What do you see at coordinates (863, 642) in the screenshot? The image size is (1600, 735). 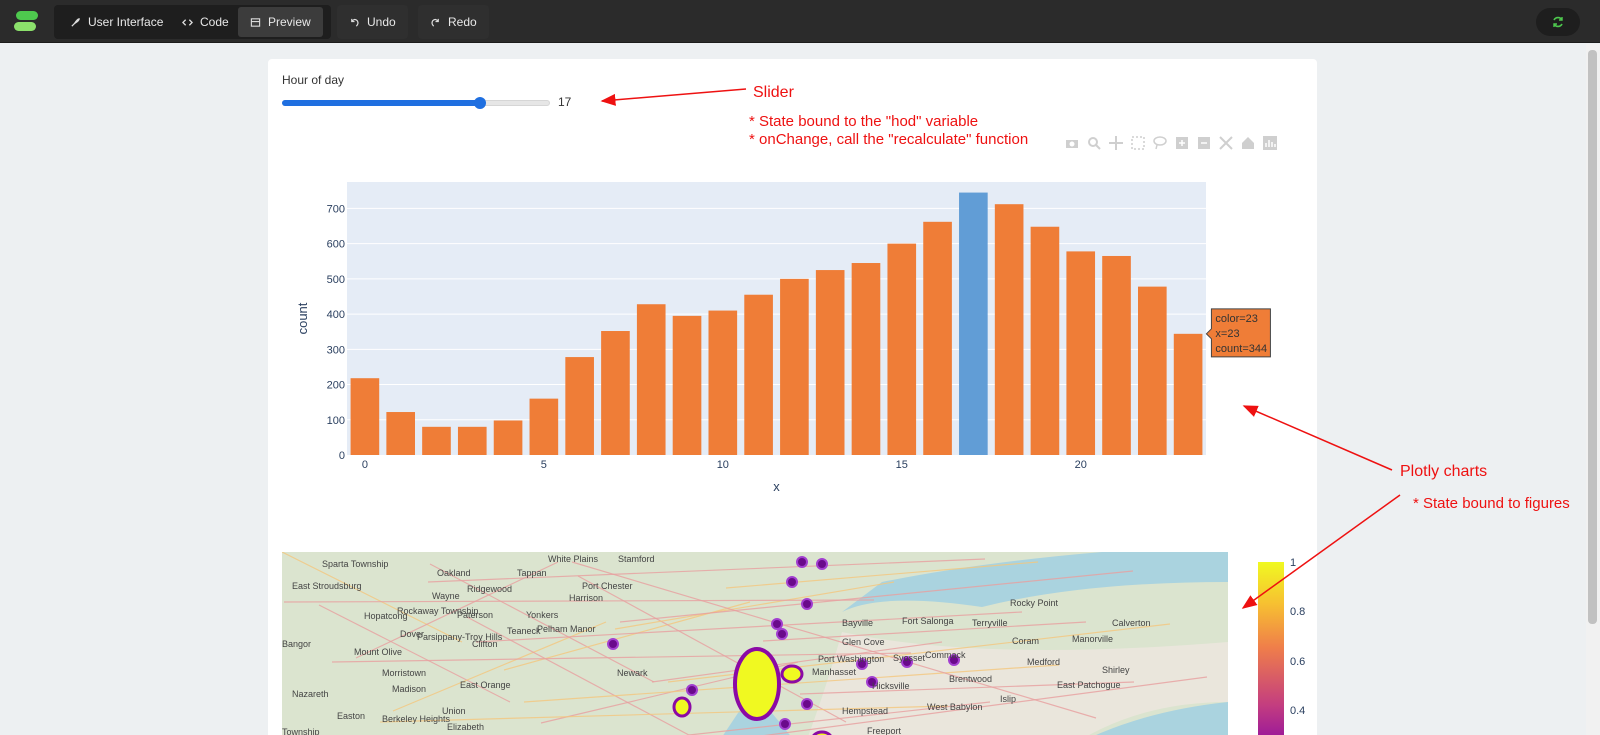 I see `map-place-label: Glen Cove` at bounding box center [863, 642].